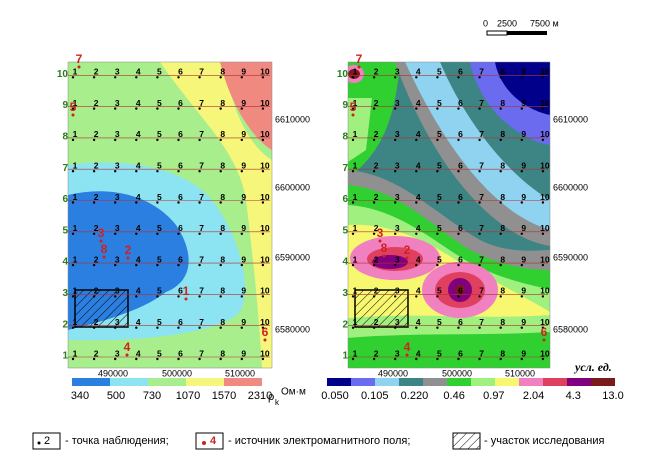 Image resolution: width=645 pixels, height=473 pixels. I want to click on easting-label: 510000, so click(520, 373).